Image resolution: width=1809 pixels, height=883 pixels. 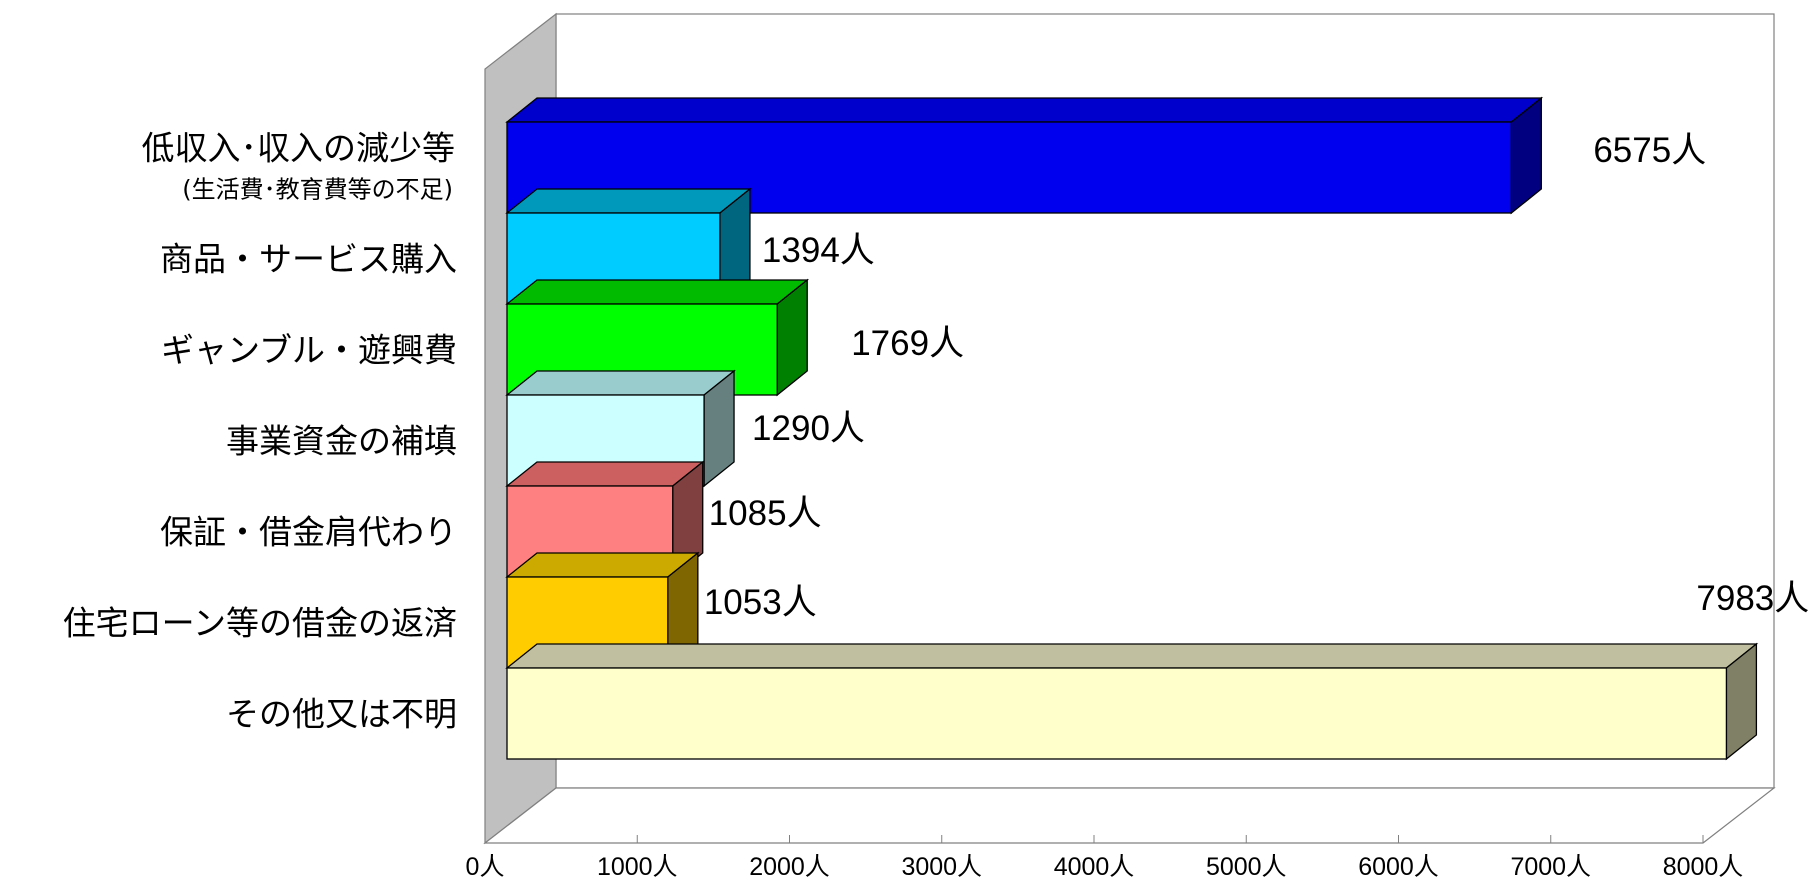 I want to click on x-tick-label: 8000人, so click(x=1703, y=867).